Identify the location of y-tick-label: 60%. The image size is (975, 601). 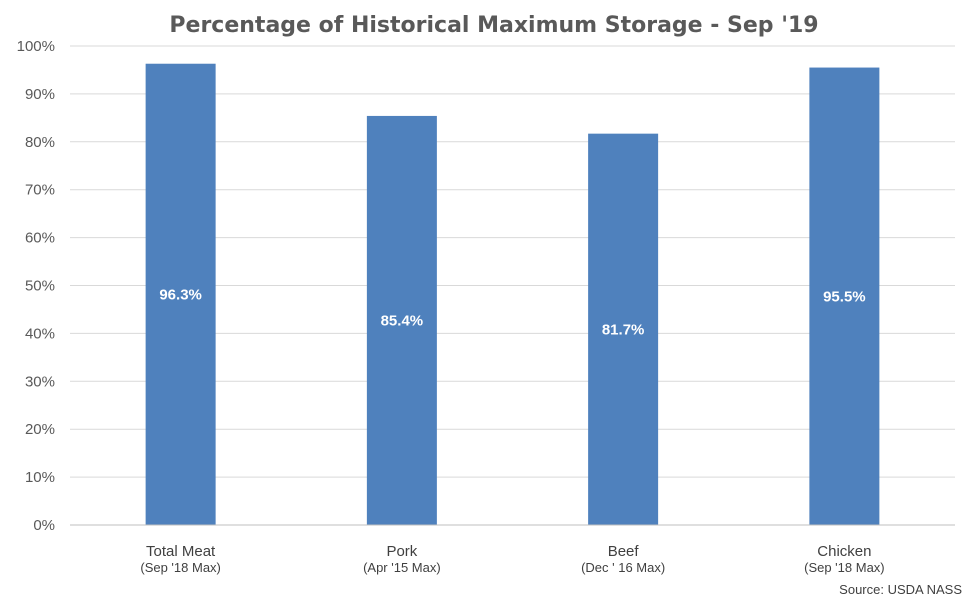
(40, 238).